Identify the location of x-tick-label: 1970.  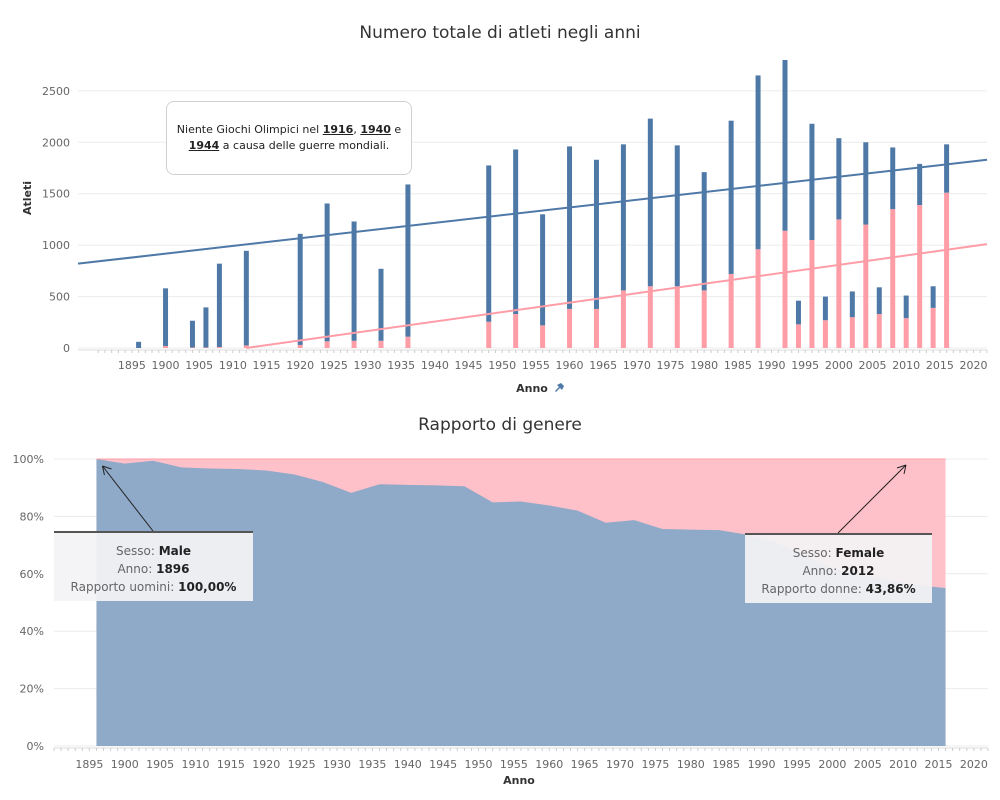
(620, 764).